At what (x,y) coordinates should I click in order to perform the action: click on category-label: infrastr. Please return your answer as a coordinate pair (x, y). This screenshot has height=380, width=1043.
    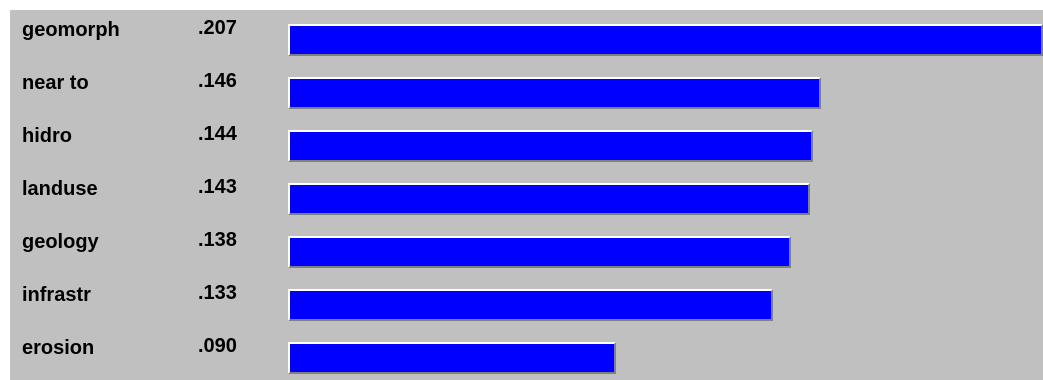
    Looking at the image, I should click on (56, 295).